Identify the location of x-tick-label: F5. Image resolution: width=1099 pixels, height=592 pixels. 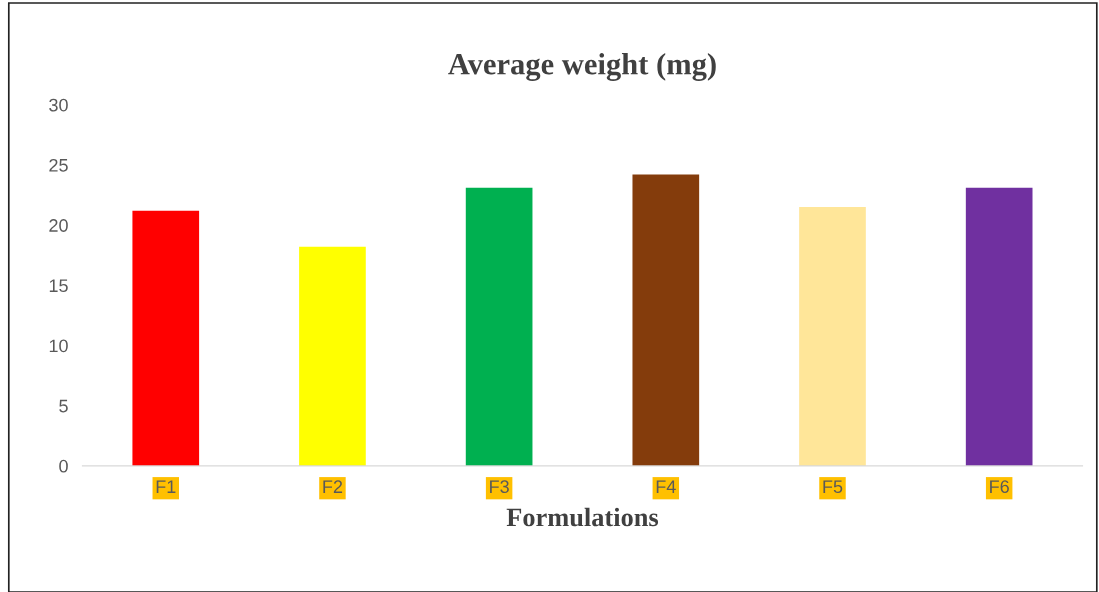
(833, 487).